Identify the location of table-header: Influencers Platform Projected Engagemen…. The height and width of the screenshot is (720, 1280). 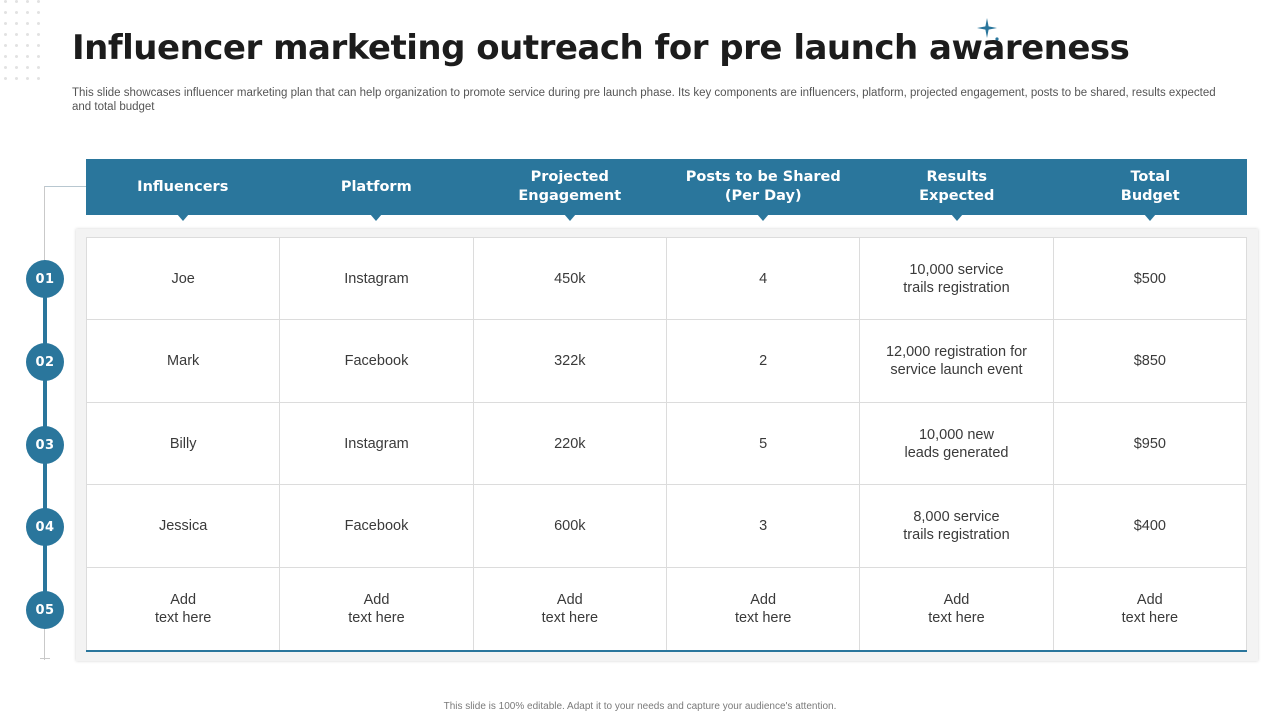
(667, 190).